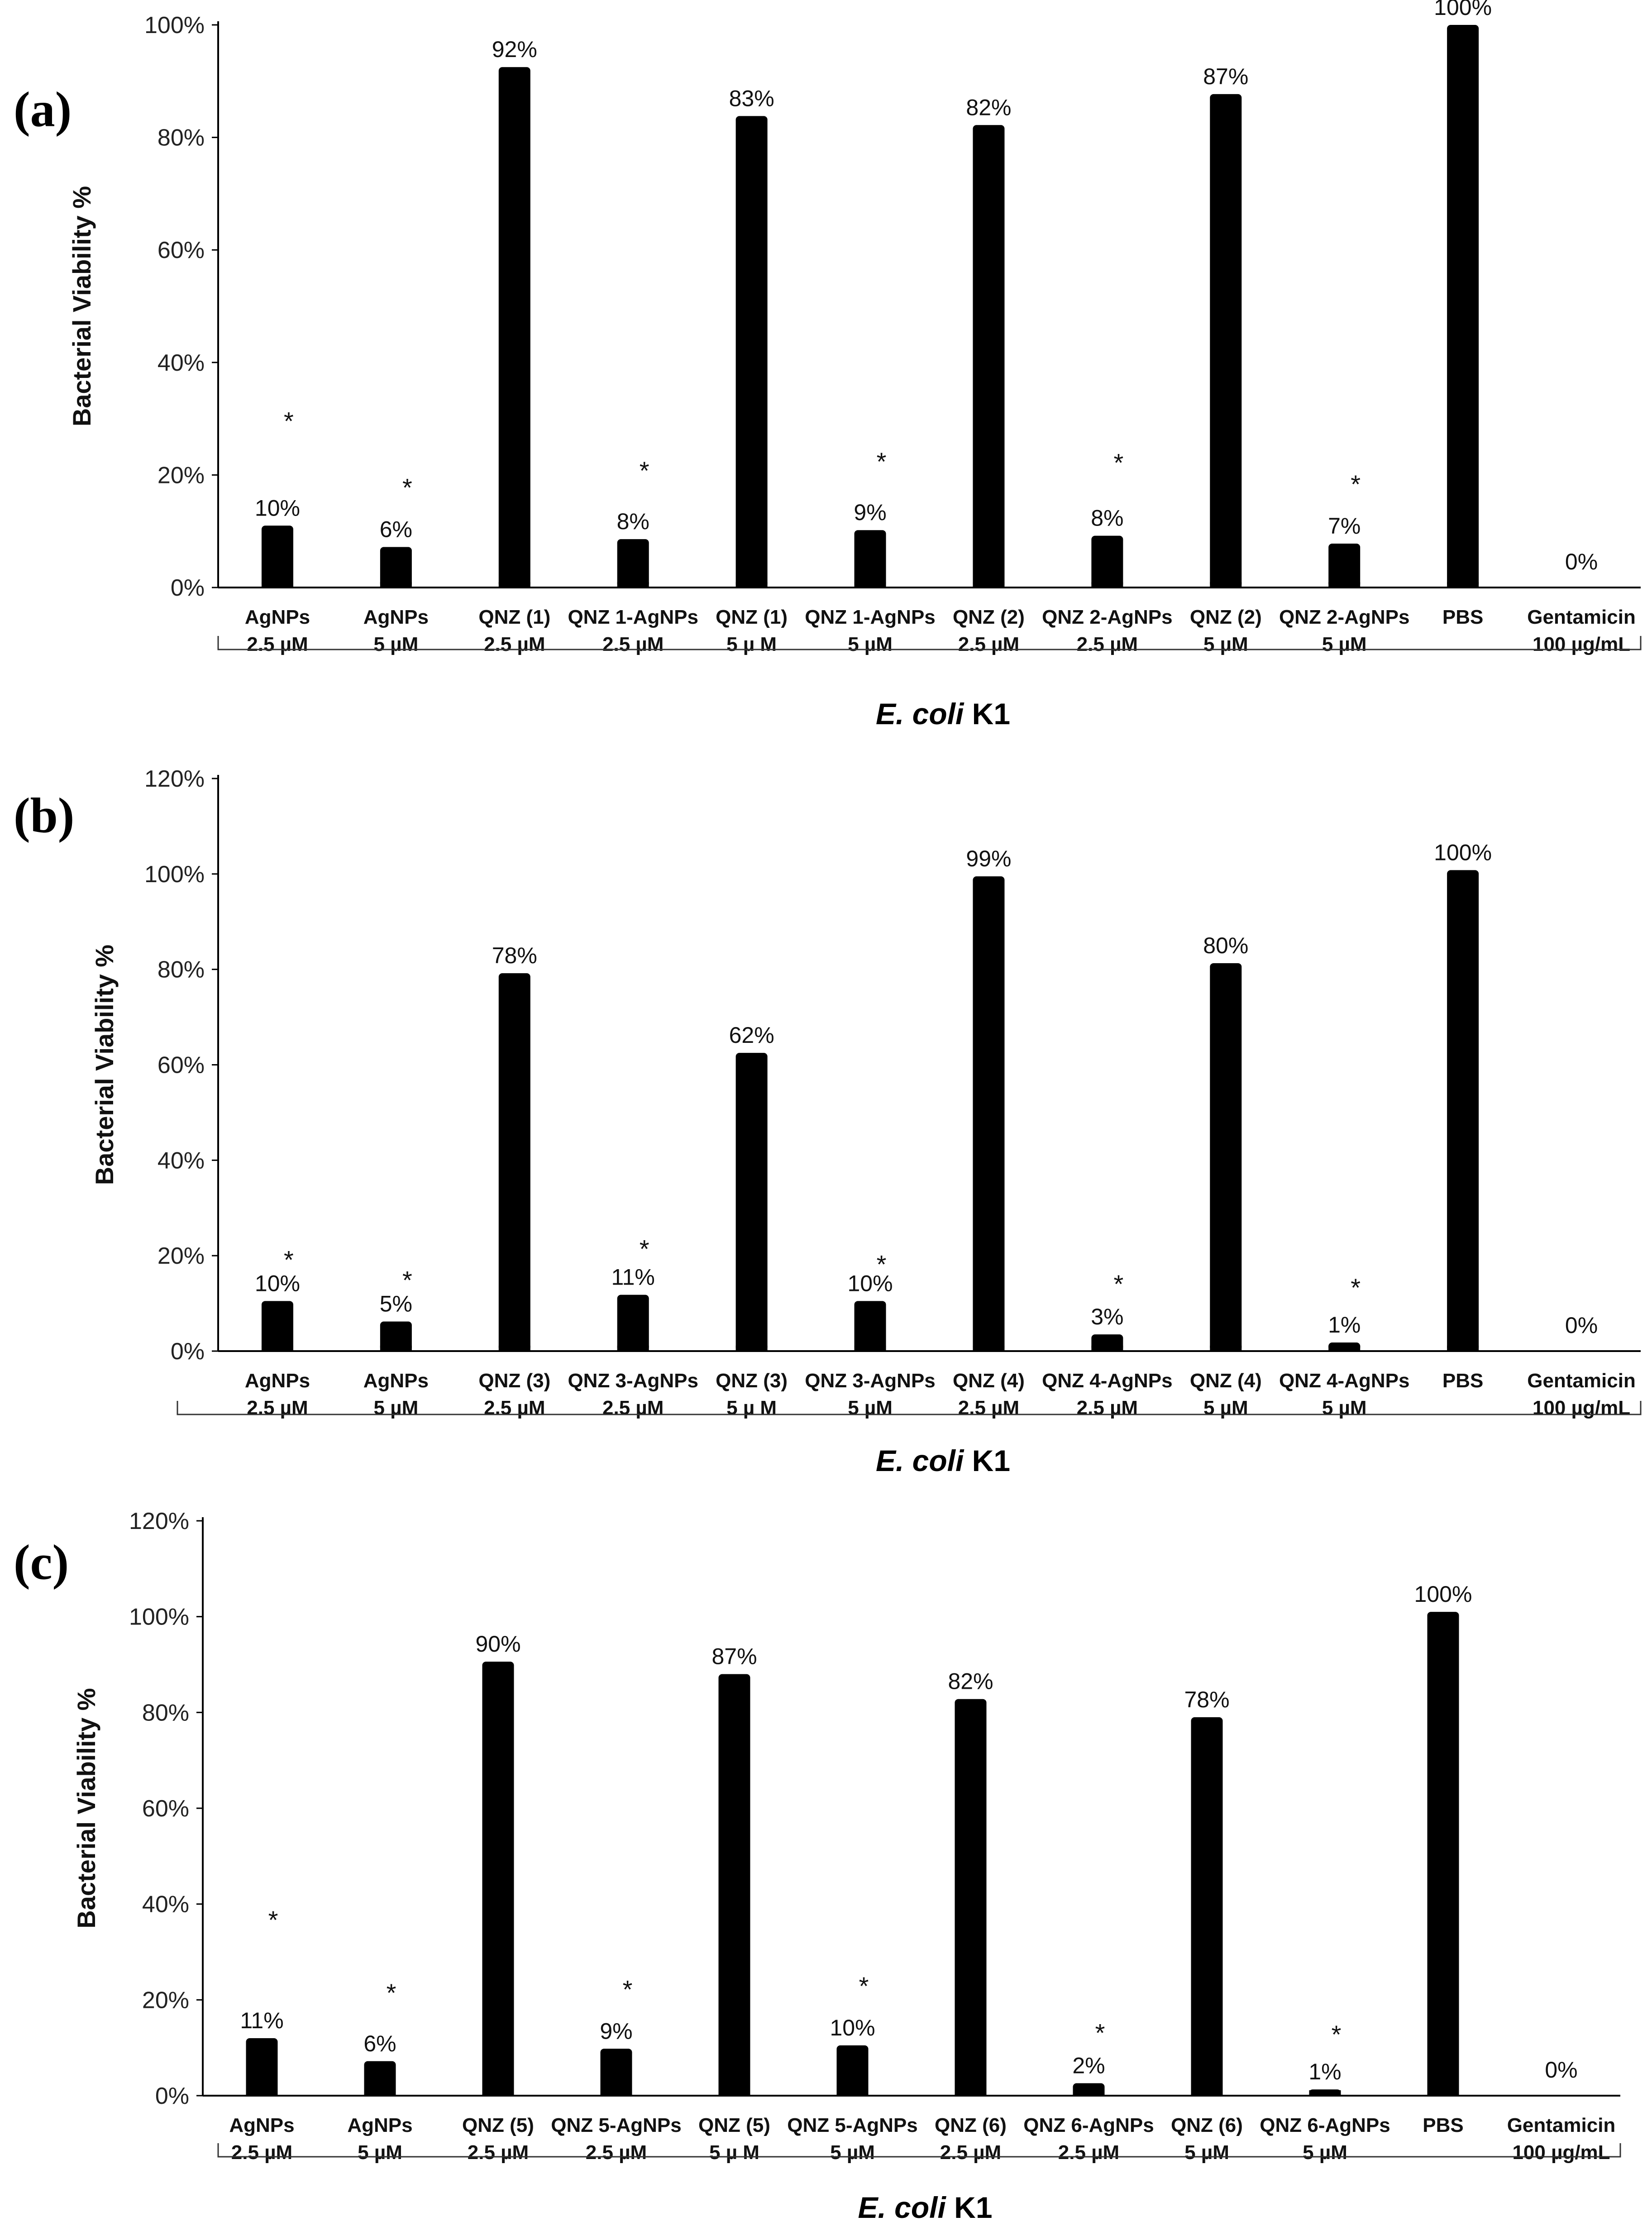 Image resolution: width=1652 pixels, height=2231 pixels. Describe the element at coordinates (1344, 1381) in the screenshot. I see `x-tick-label: QNZ 4-AgNPs` at that location.